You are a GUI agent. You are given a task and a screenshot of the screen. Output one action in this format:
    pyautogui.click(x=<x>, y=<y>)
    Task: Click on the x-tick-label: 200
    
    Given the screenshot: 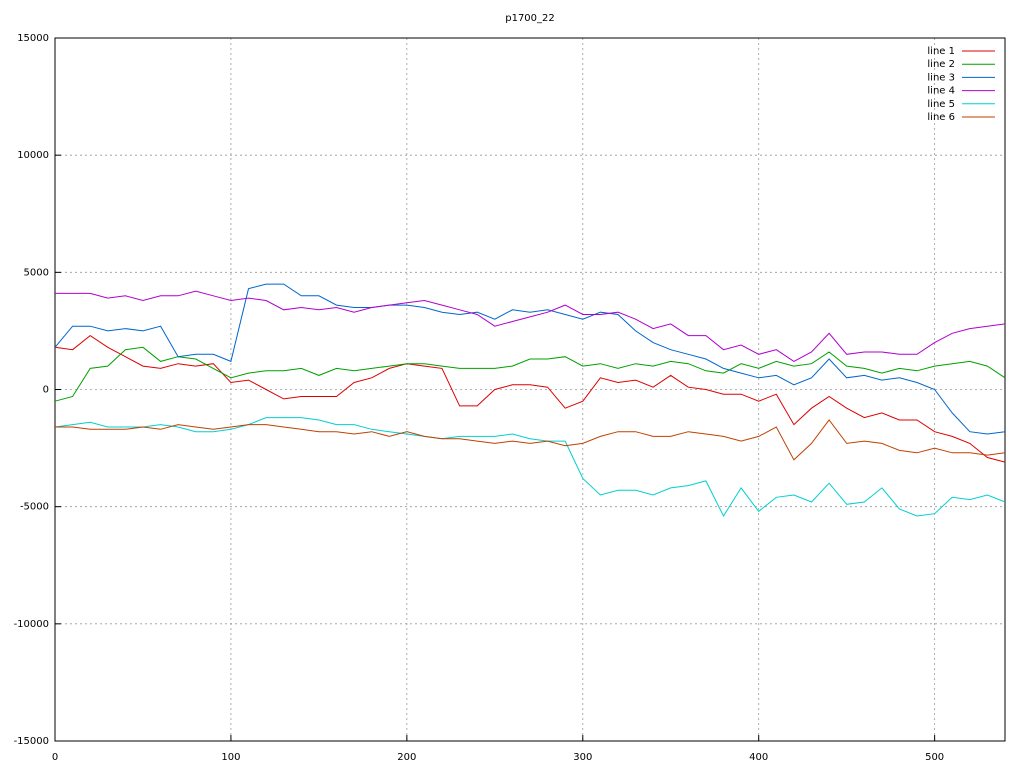 What is the action you would take?
    pyautogui.click(x=406, y=757)
    